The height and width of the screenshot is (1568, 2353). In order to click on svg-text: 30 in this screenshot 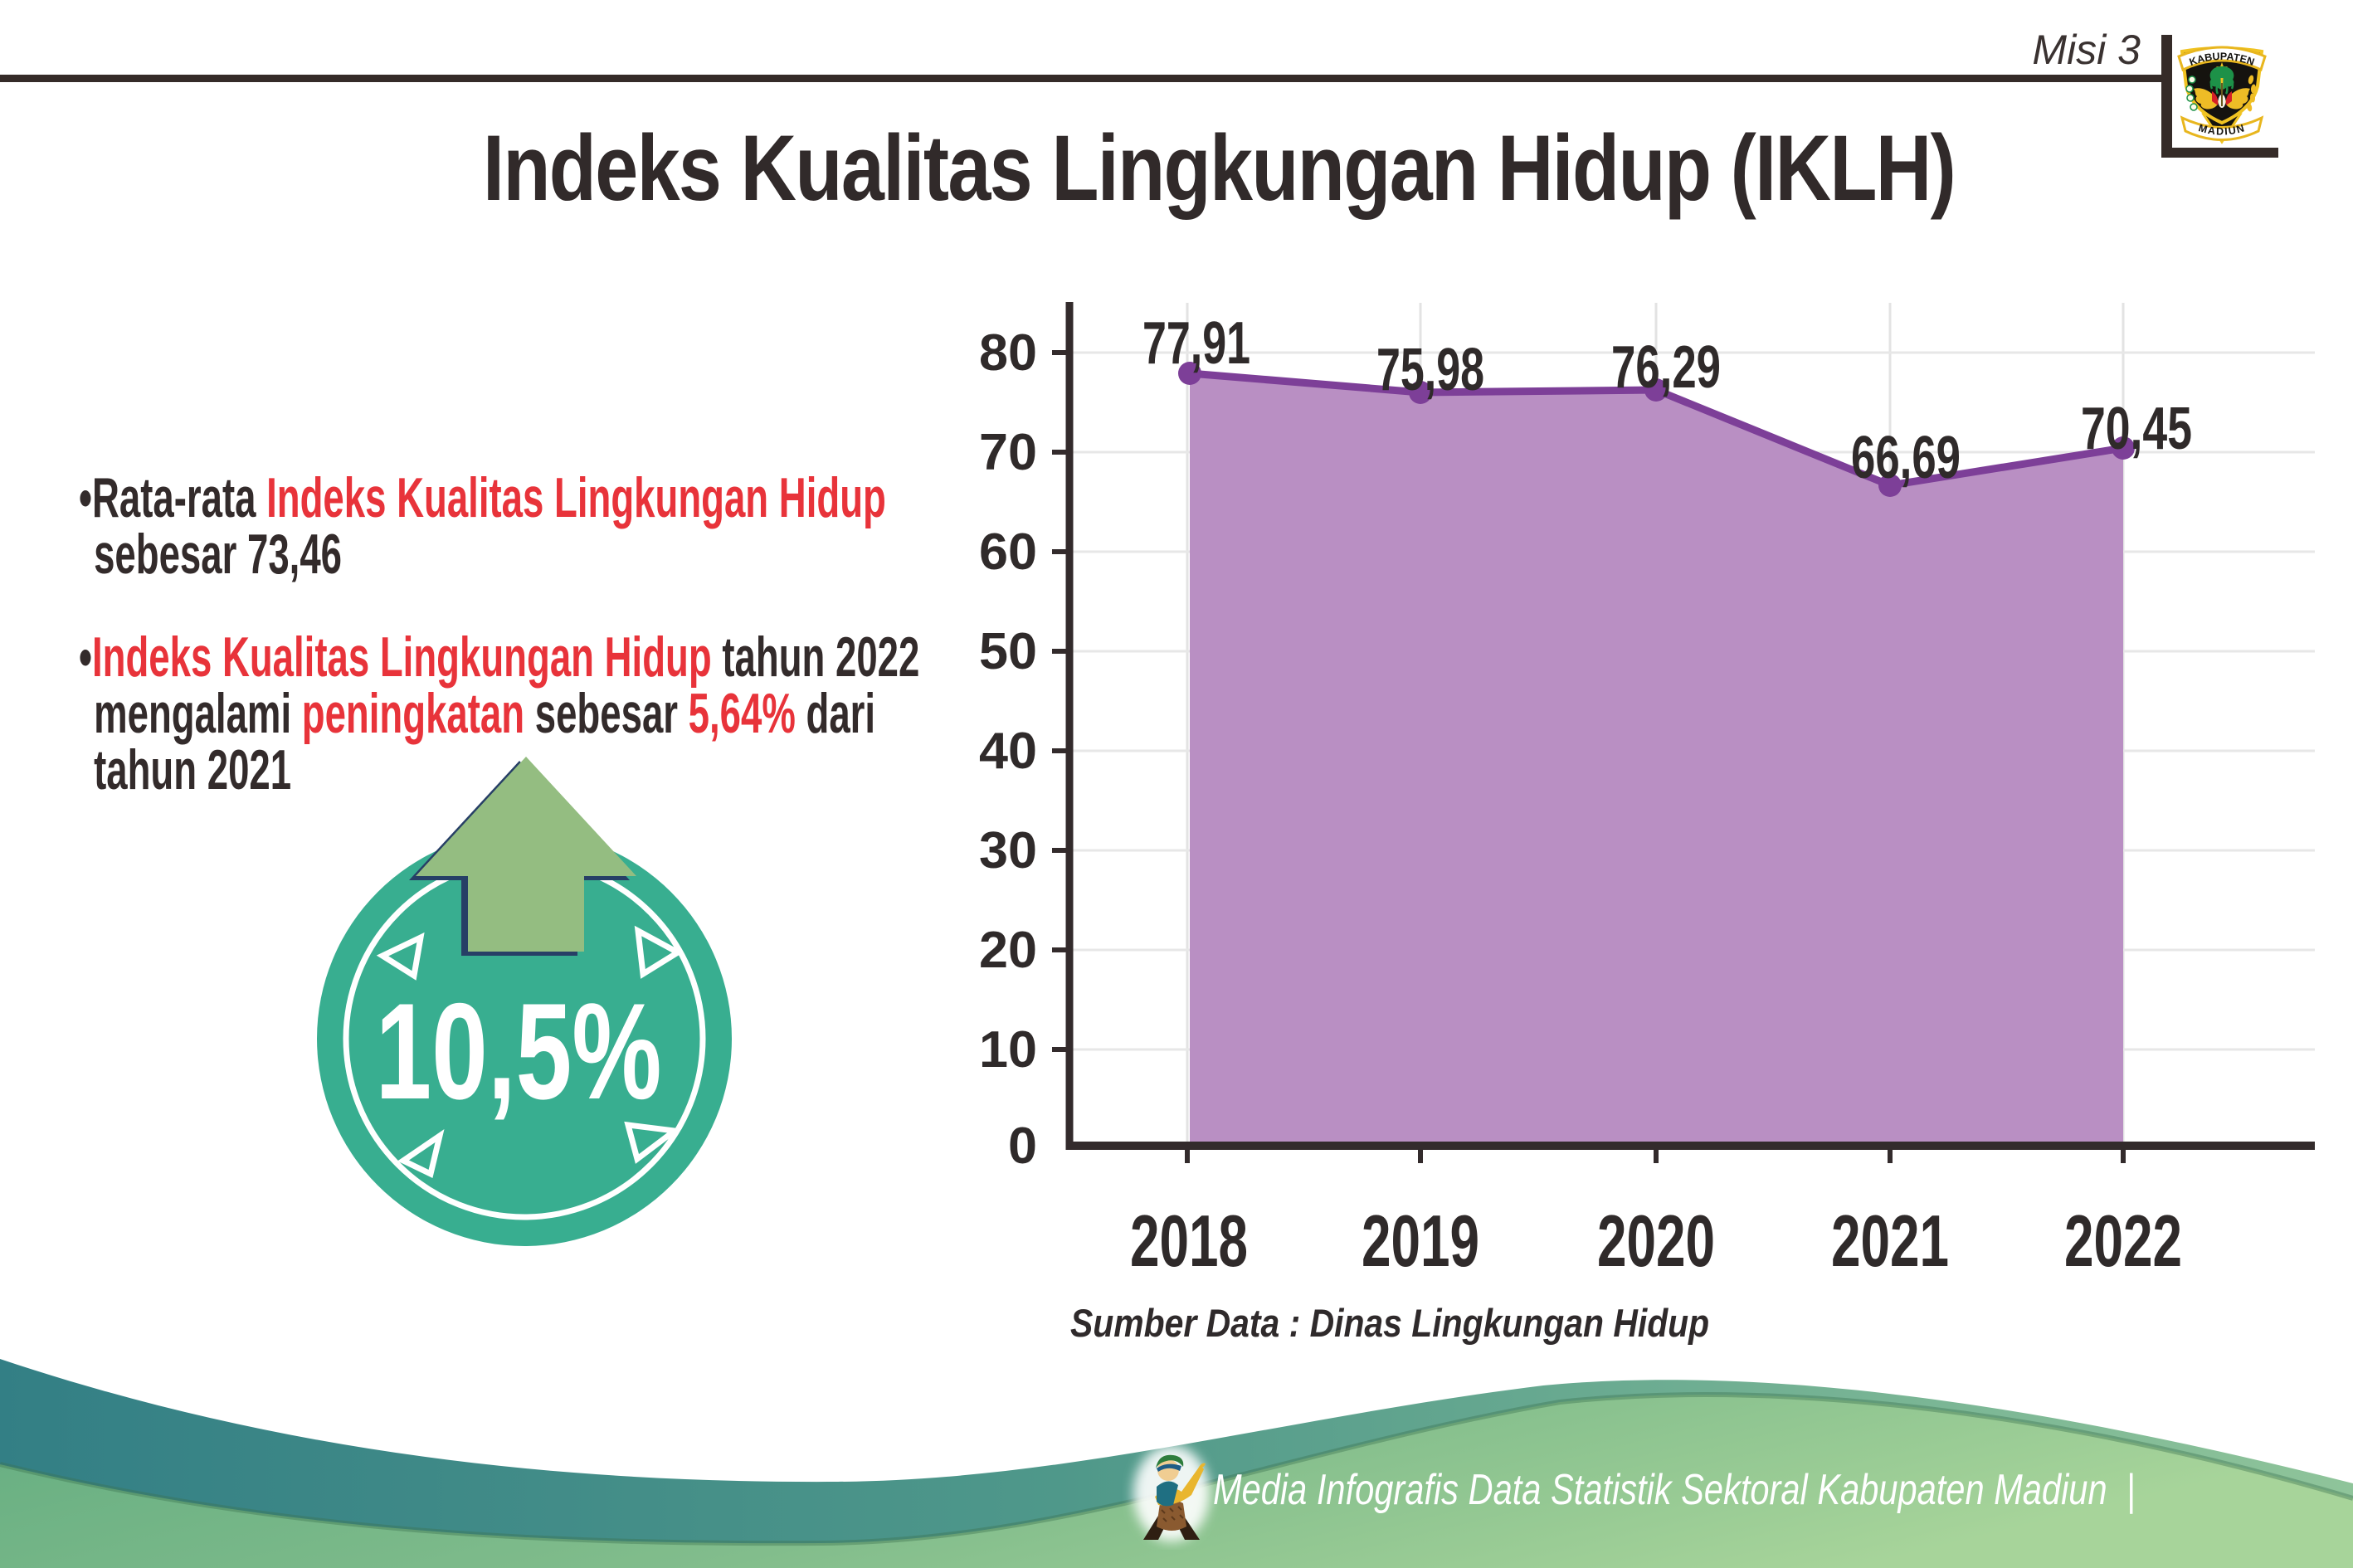, I will do `click(1008, 850)`.